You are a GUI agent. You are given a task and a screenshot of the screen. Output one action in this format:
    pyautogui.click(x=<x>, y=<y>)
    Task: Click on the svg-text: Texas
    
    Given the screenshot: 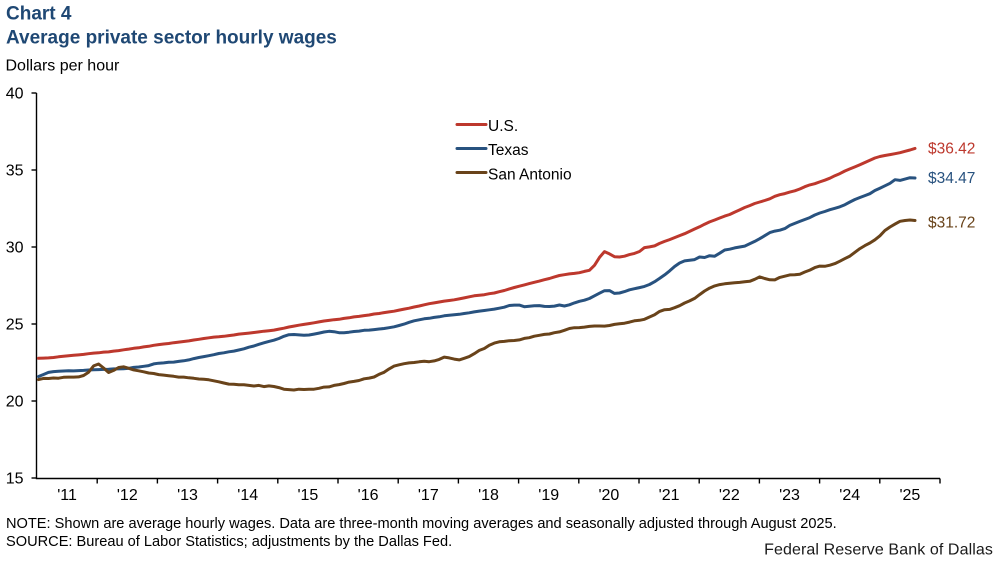 What is the action you would take?
    pyautogui.click(x=508, y=150)
    